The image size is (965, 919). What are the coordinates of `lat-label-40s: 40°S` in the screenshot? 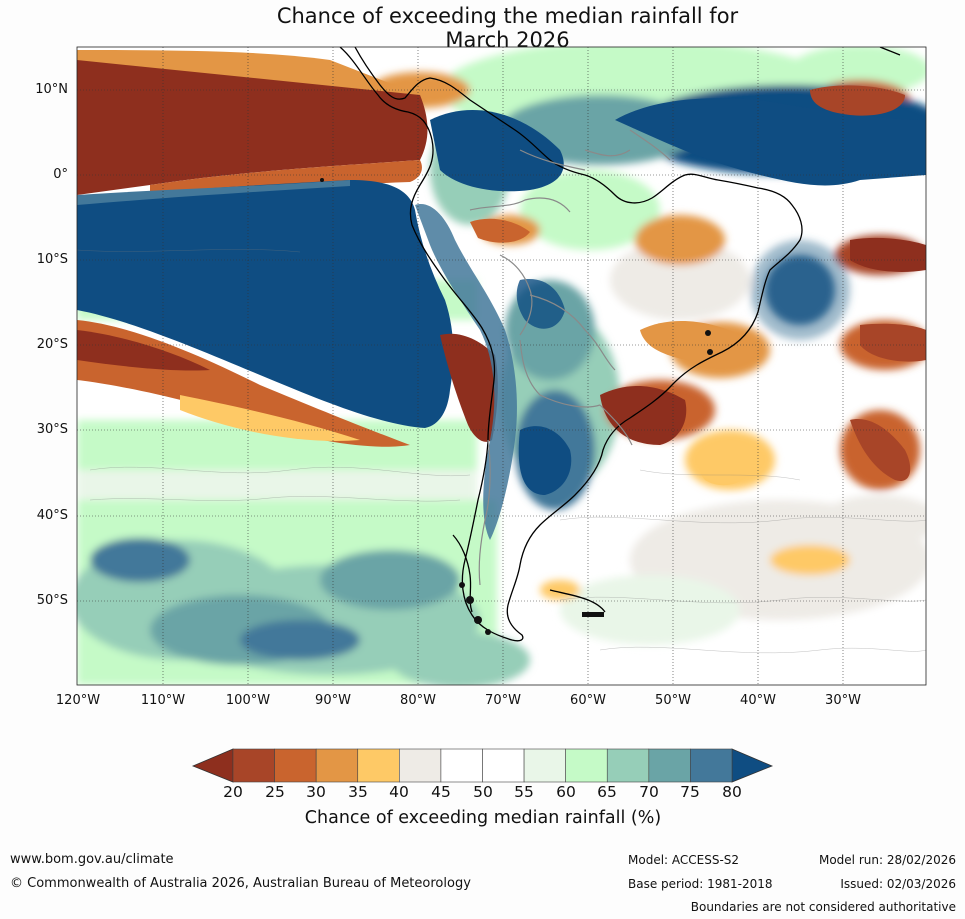 It's located at (52, 515).